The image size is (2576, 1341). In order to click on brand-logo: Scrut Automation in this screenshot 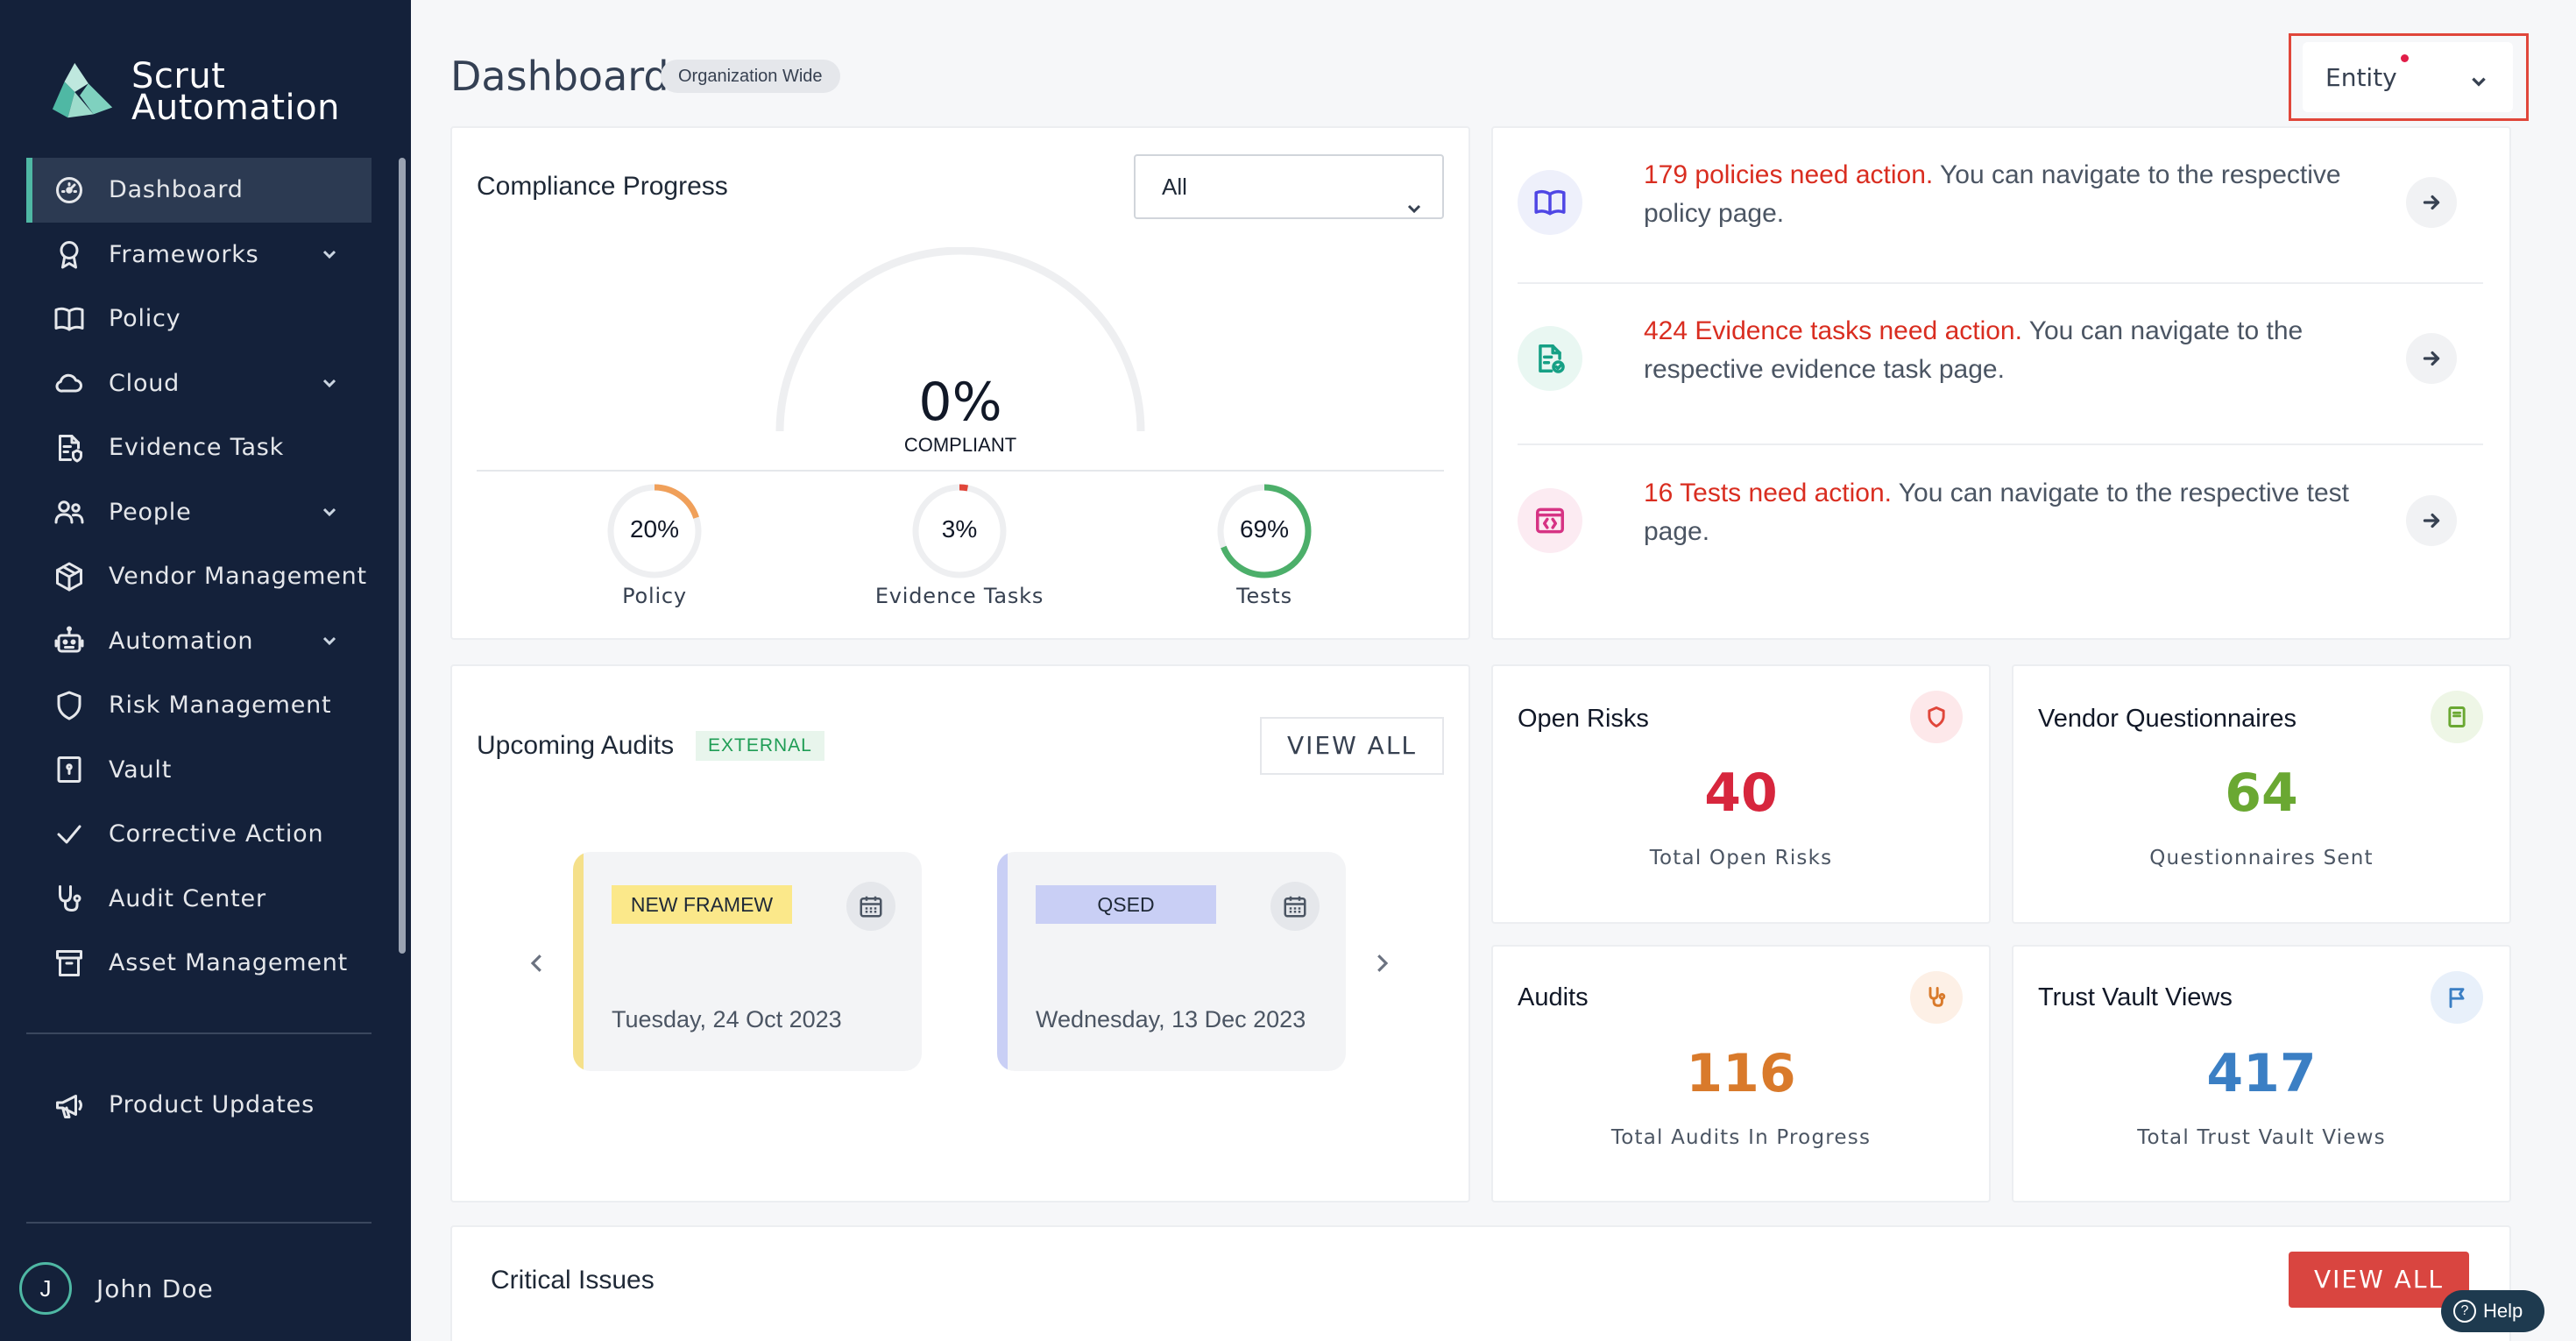, I will do `click(194, 92)`.